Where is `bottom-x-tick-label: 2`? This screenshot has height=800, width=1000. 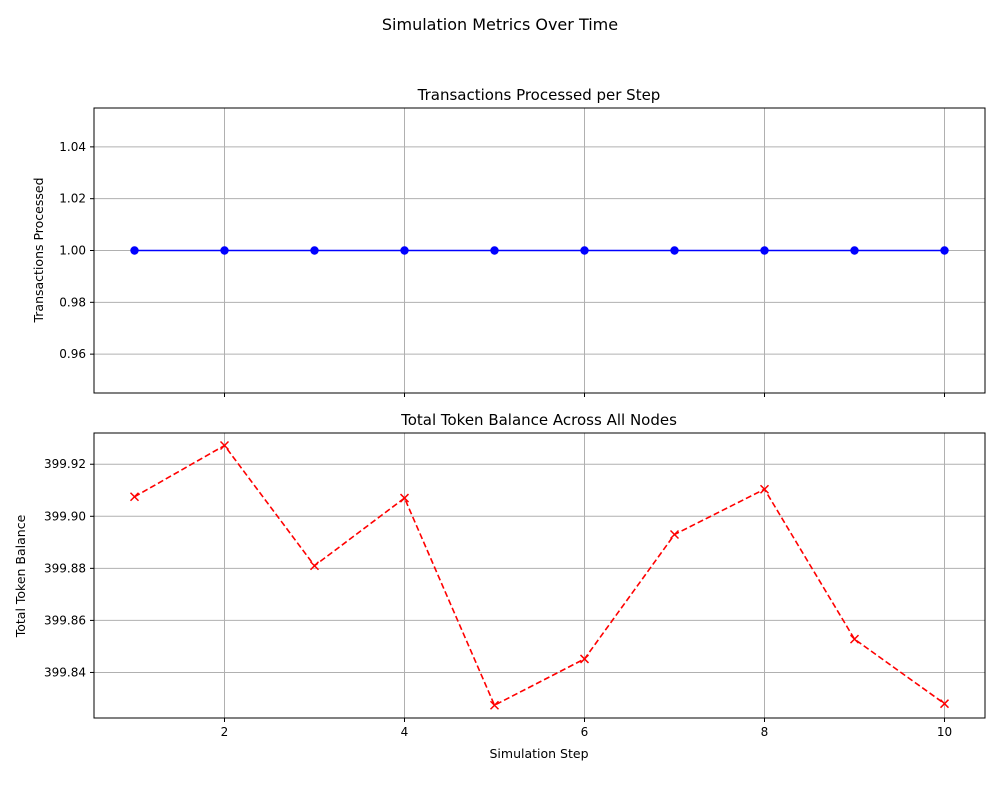
bottom-x-tick-label: 2 is located at coordinates (225, 732).